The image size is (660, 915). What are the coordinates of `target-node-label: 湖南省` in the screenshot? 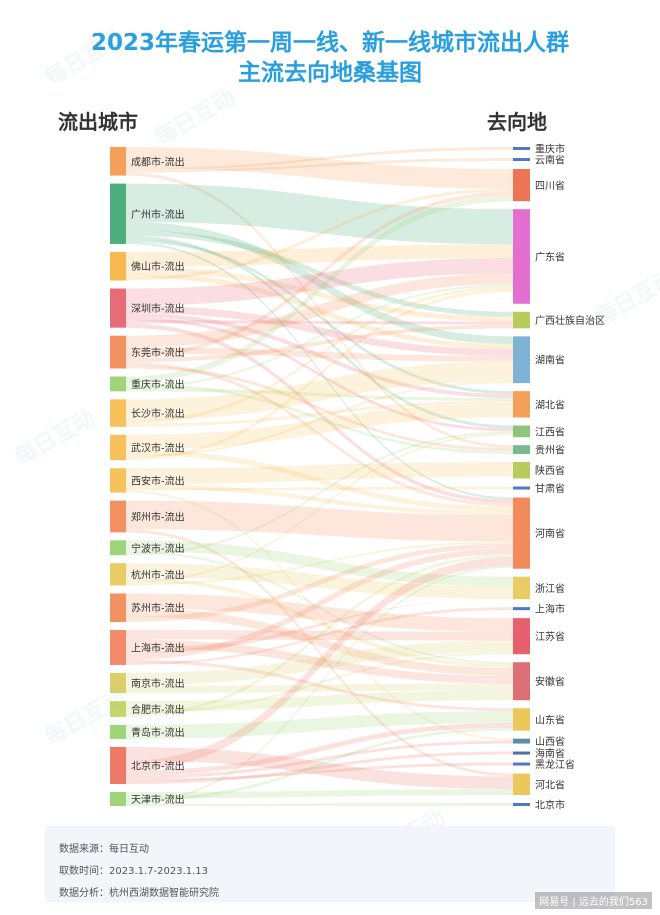 It's located at (550, 360).